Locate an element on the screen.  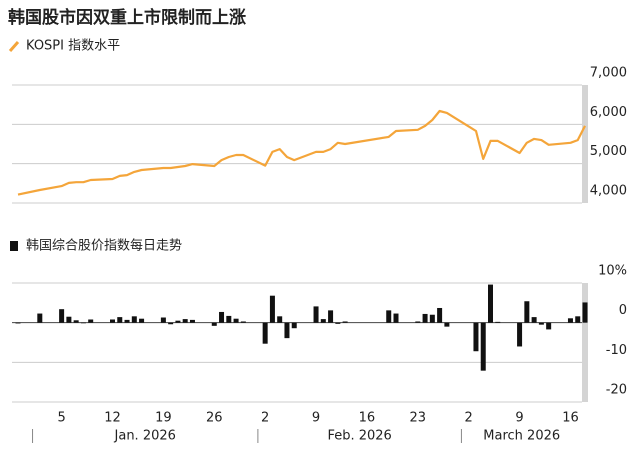
y-tick-label: 7,000 is located at coordinates (608, 73).